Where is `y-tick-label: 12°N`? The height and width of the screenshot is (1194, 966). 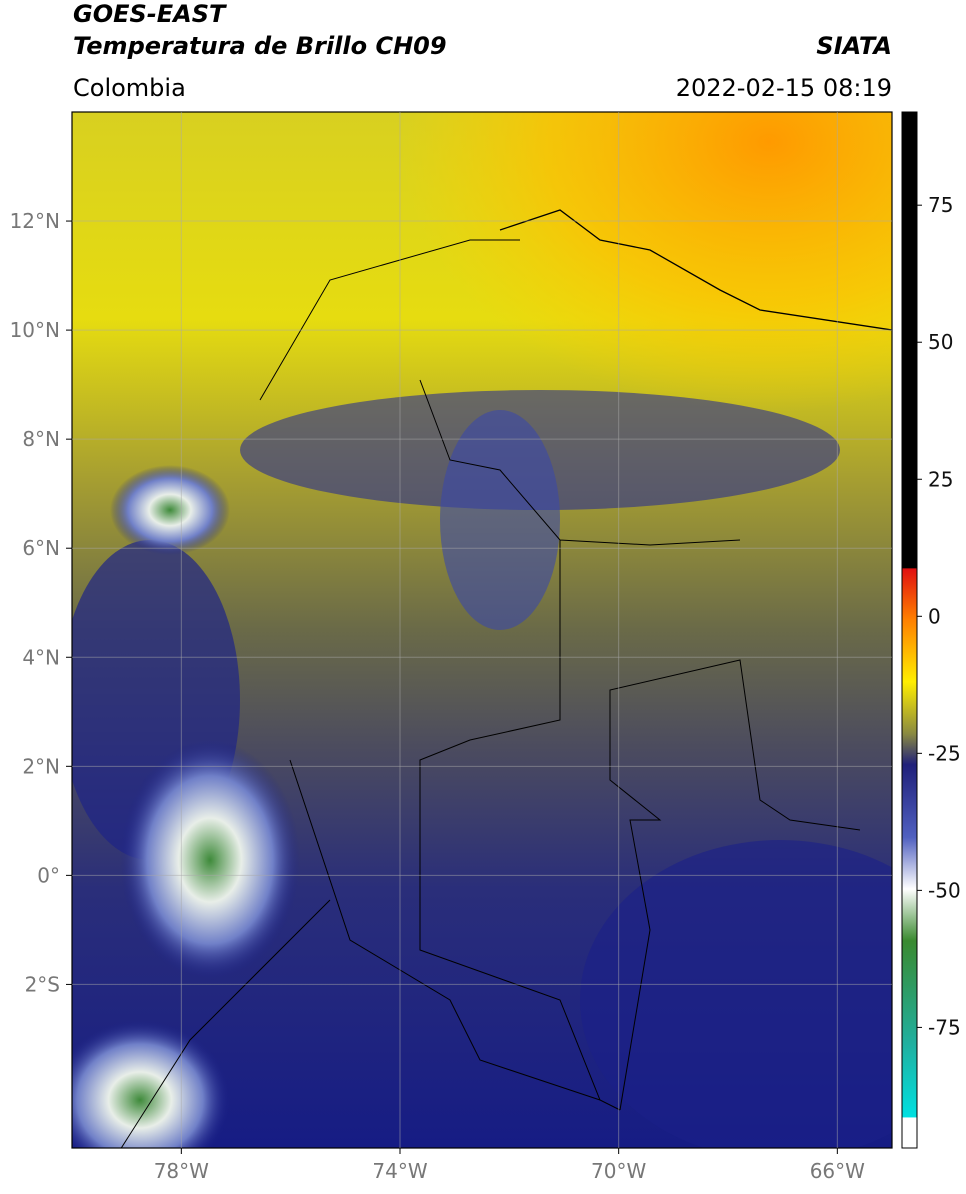
y-tick-label: 12°N is located at coordinates (35, 221).